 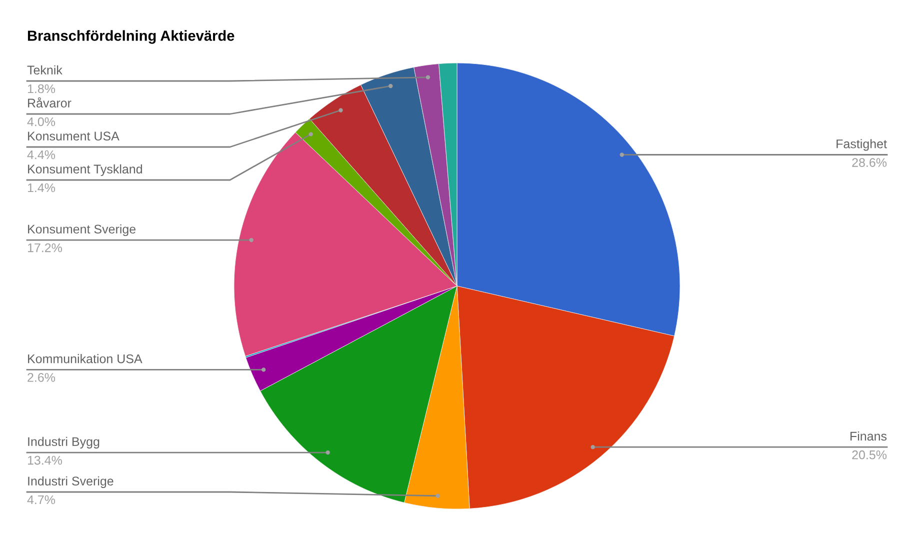 What do you see at coordinates (42, 377) in the screenshot?
I see `data-label: 2.6%` at bounding box center [42, 377].